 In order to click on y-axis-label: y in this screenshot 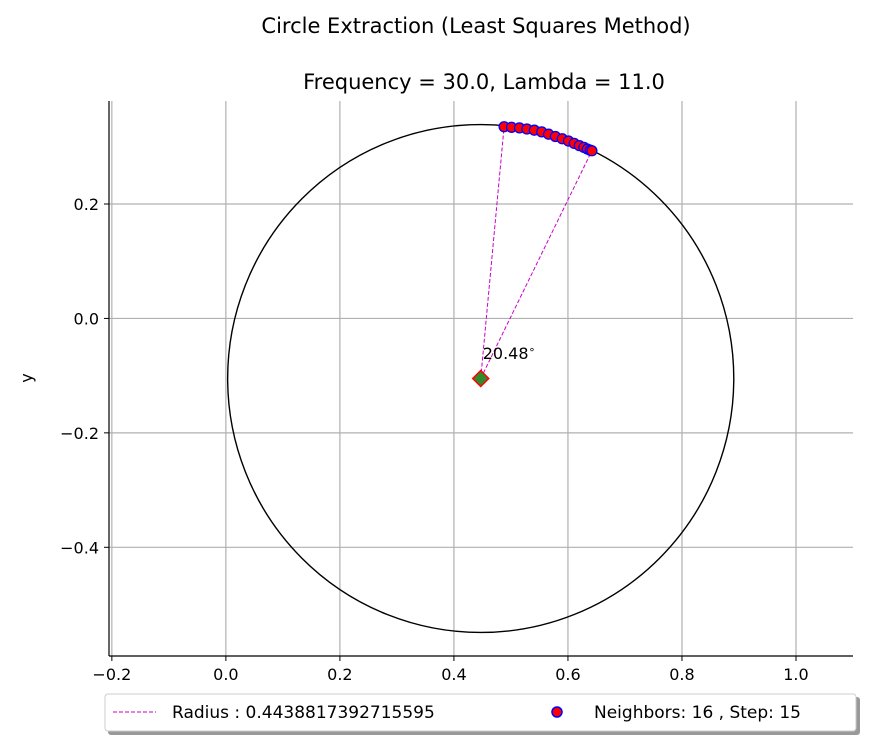, I will do `click(26, 377)`.